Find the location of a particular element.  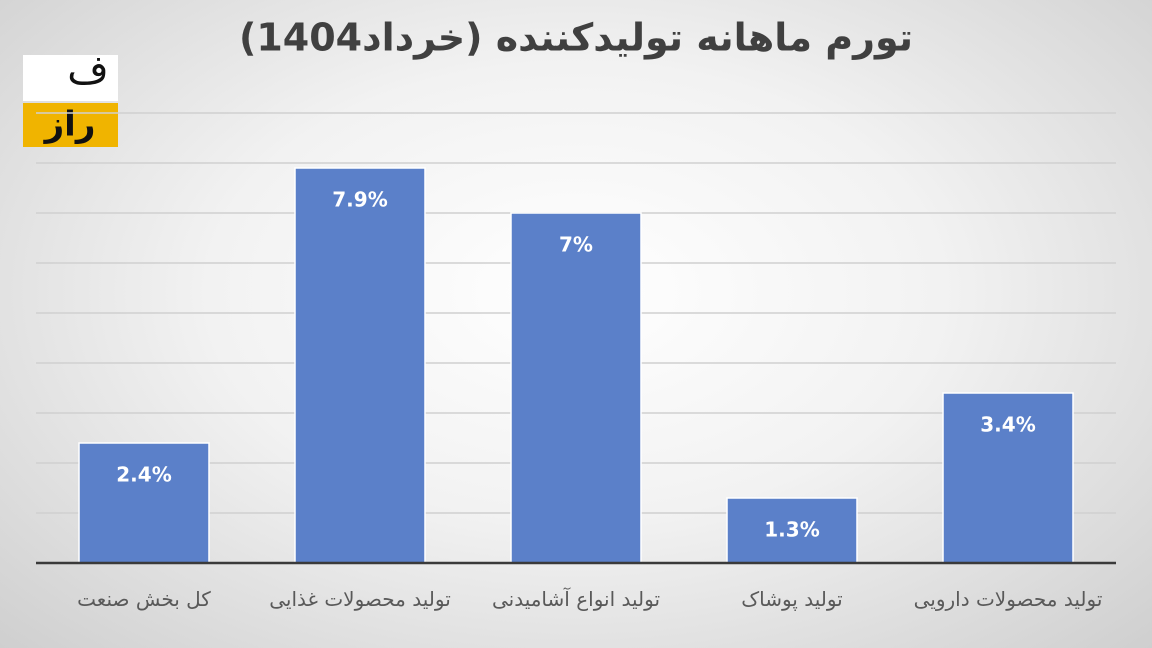

value-label: 7% is located at coordinates (576, 245).